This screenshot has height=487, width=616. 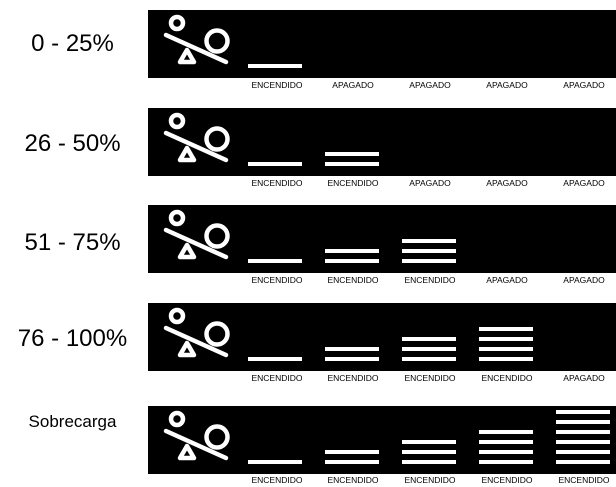 I want to click on level-range-label: 26 - 50%, so click(x=72, y=143).